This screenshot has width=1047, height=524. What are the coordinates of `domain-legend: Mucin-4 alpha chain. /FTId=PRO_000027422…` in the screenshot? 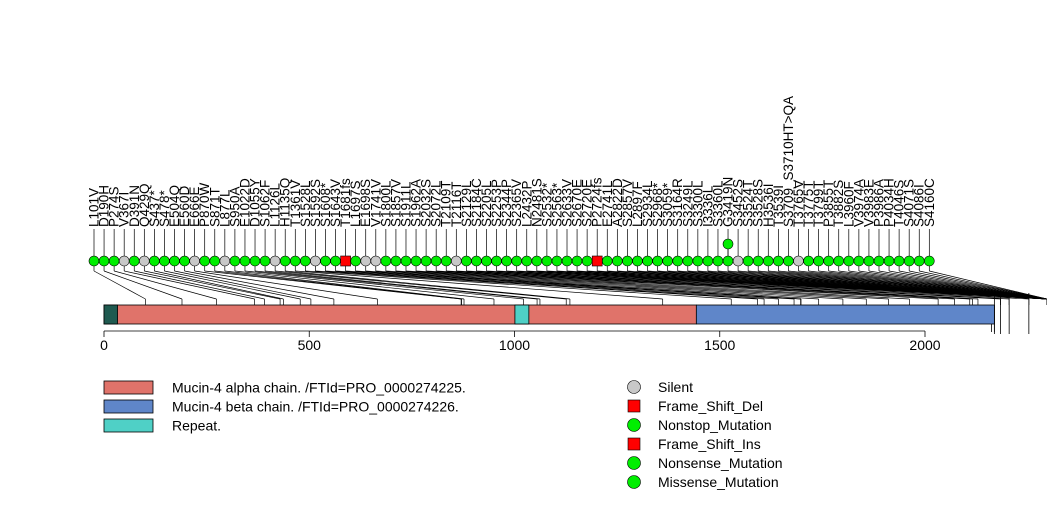 It's located at (284, 407).